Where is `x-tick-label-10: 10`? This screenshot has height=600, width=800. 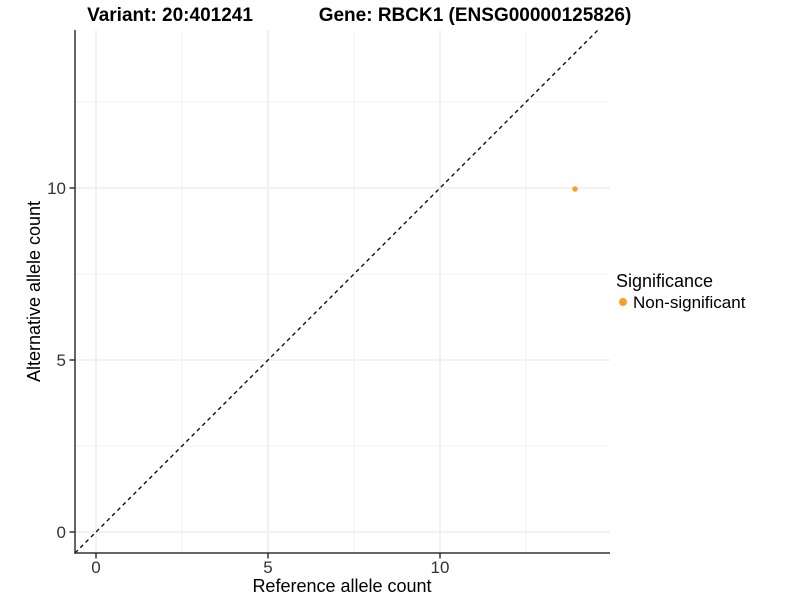
x-tick-label-10: 10 is located at coordinates (440, 567).